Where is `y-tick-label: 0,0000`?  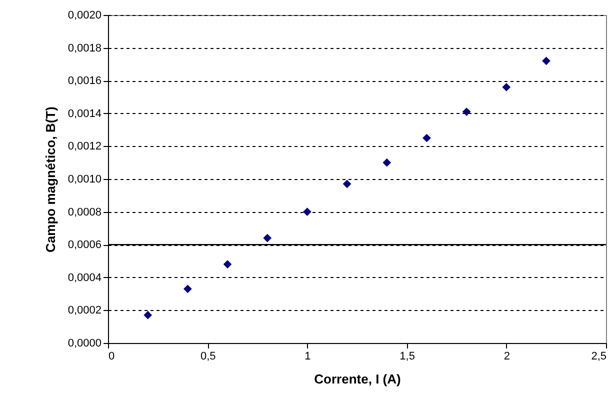 y-tick-label: 0,0000 is located at coordinates (85, 344).